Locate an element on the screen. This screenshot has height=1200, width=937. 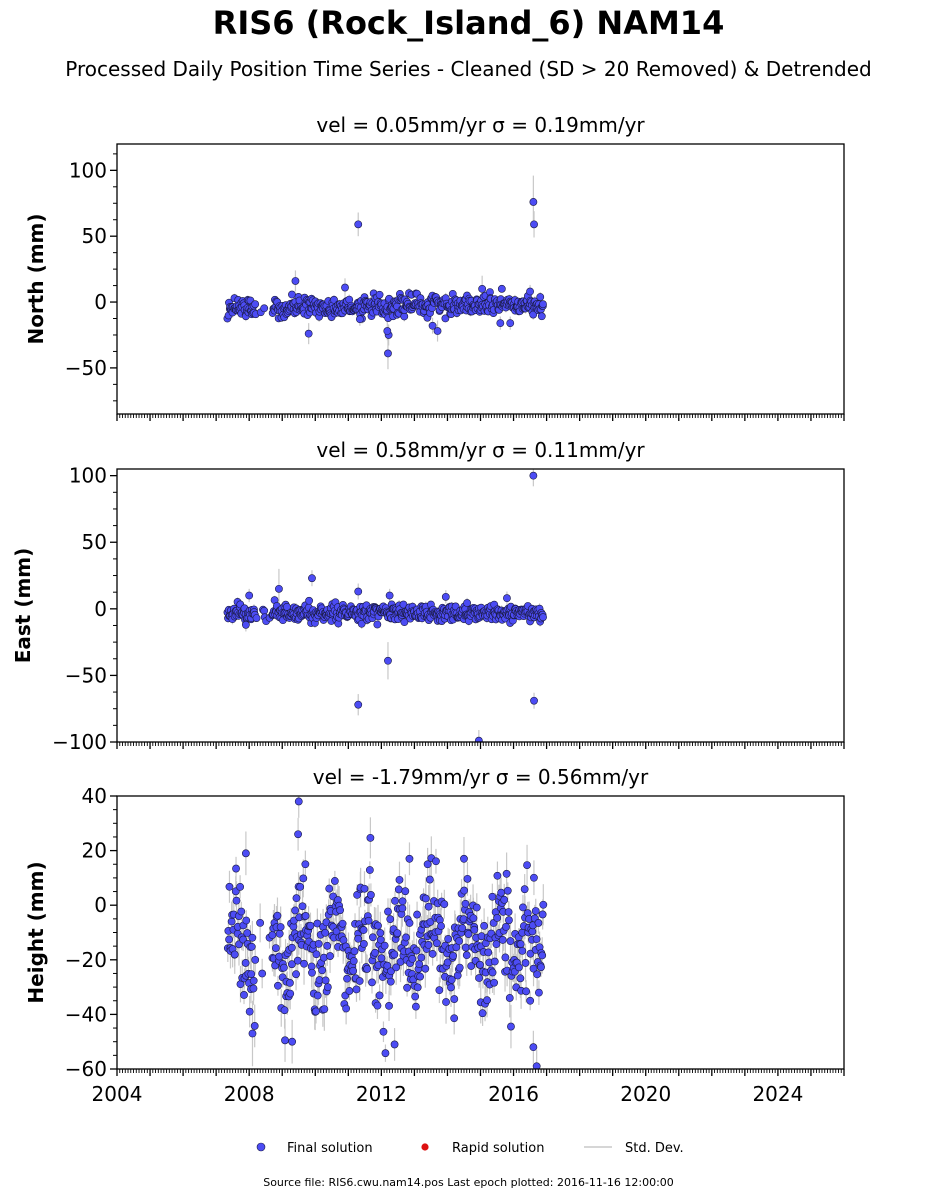
y-axis-label: Height (mm) is located at coordinates (36, 932).